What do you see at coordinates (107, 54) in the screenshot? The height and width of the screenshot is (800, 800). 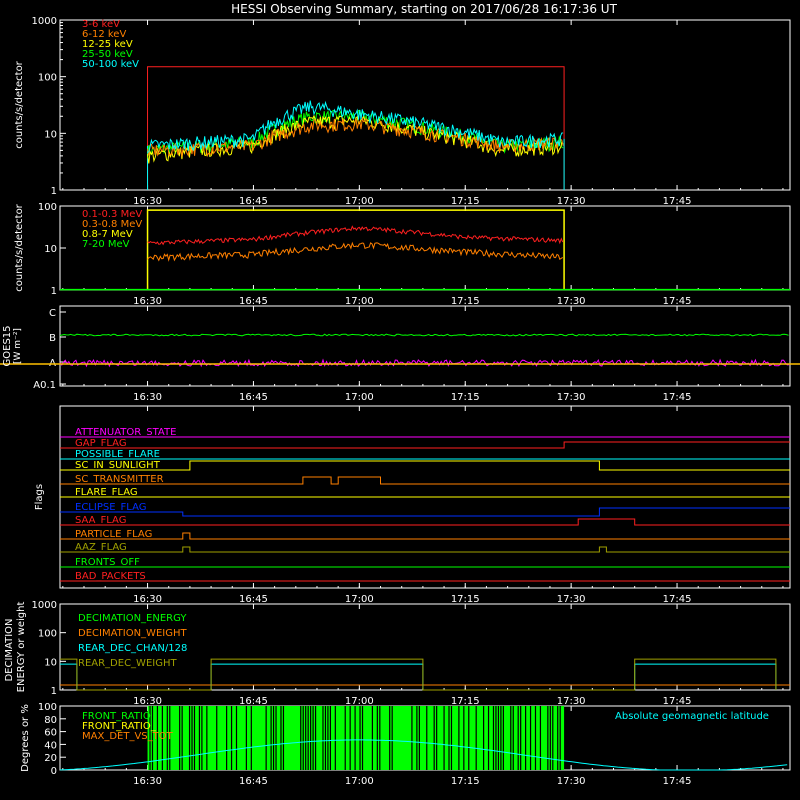 I see `legend-entry: 25-50 keV` at bounding box center [107, 54].